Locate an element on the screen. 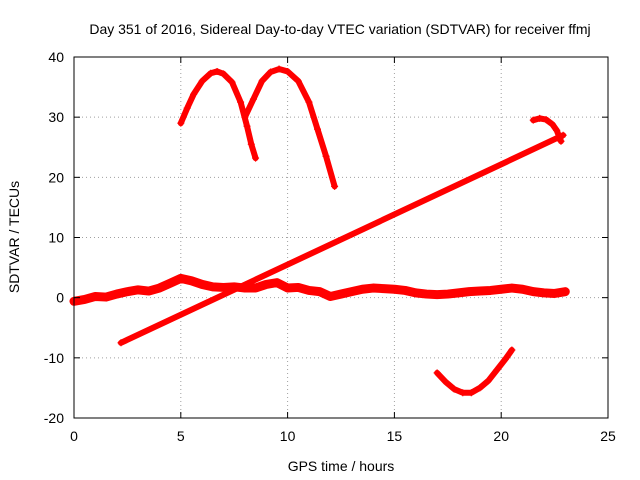  x-tick-label: 15 is located at coordinates (395, 436).